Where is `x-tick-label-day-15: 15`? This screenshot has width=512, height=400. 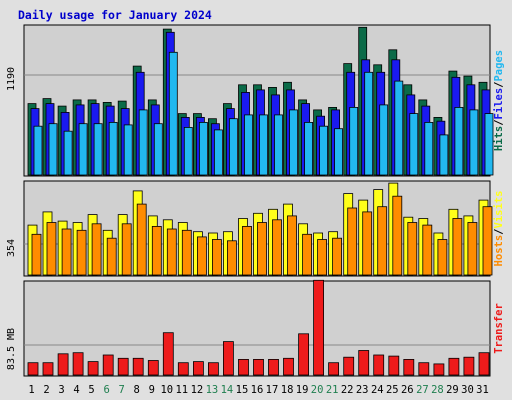
x-tick-label-day-15: 15 is located at coordinates (242, 390).